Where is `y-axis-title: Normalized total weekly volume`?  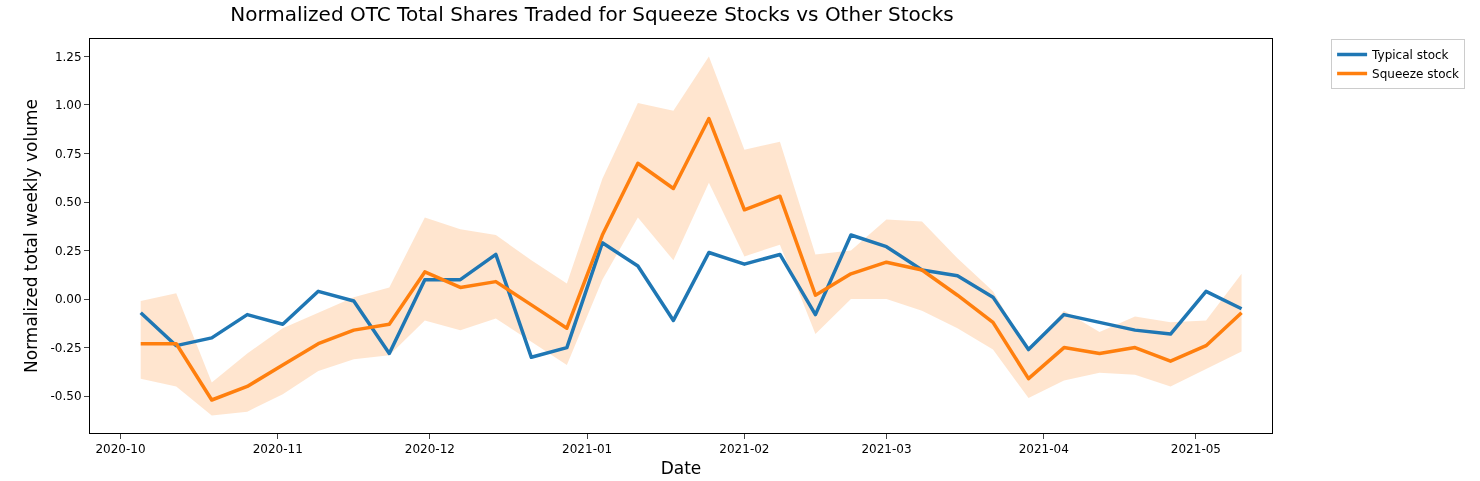
y-axis-title: Normalized total weekly volume is located at coordinates (31, 236).